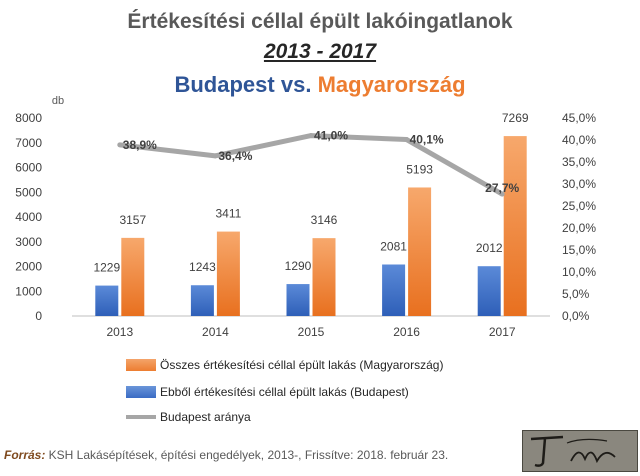 The width and height of the screenshot is (640, 476). I want to click on legend-item-ratio: Budapest aránya, so click(188, 417).